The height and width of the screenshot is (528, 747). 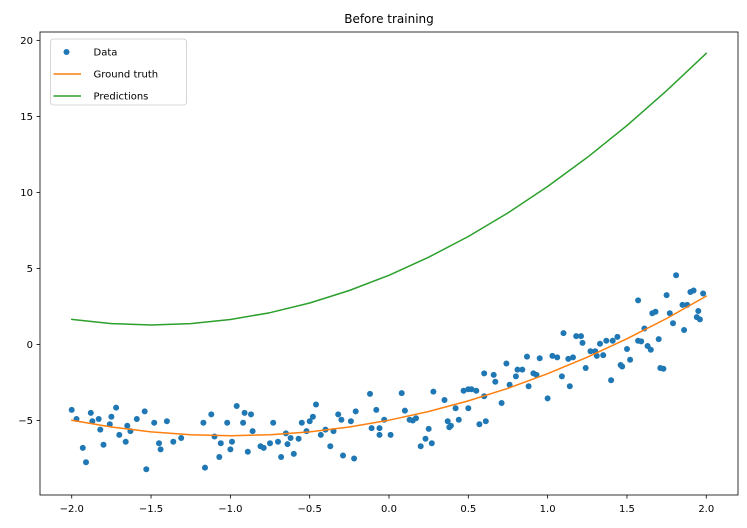 I want to click on y-tick-label: 20, so click(x=26, y=41).